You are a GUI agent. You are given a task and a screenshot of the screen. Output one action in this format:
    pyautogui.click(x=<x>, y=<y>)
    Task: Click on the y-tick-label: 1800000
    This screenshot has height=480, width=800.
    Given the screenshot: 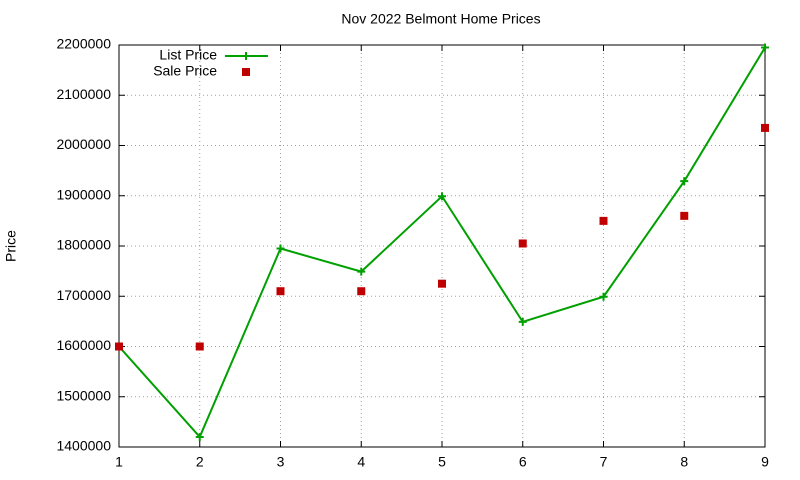 What is the action you would take?
    pyautogui.click(x=83, y=245)
    